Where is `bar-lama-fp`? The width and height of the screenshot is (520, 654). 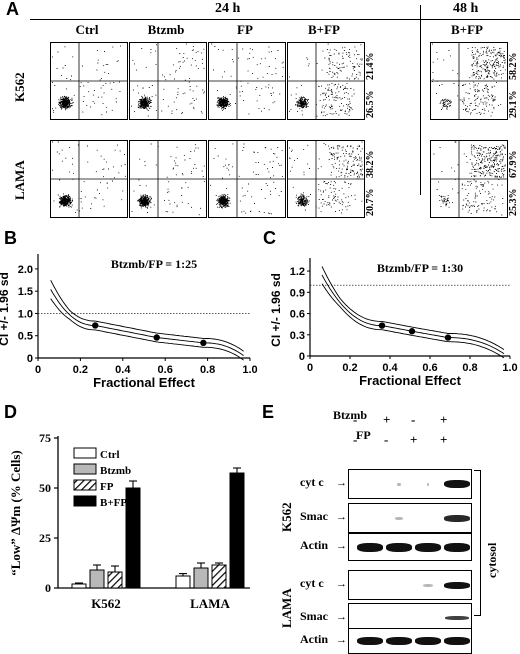 bar-lama-fp is located at coordinates (219, 576).